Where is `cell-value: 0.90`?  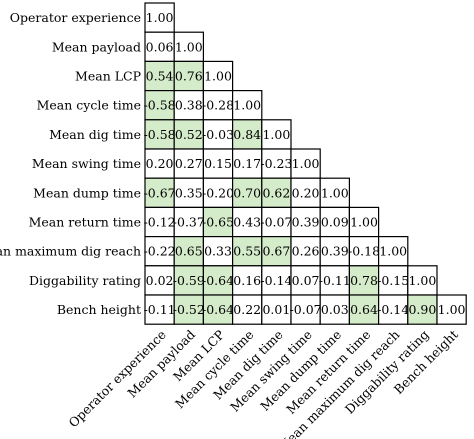 cell-value: 0.90 is located at coordinates (422, 309).